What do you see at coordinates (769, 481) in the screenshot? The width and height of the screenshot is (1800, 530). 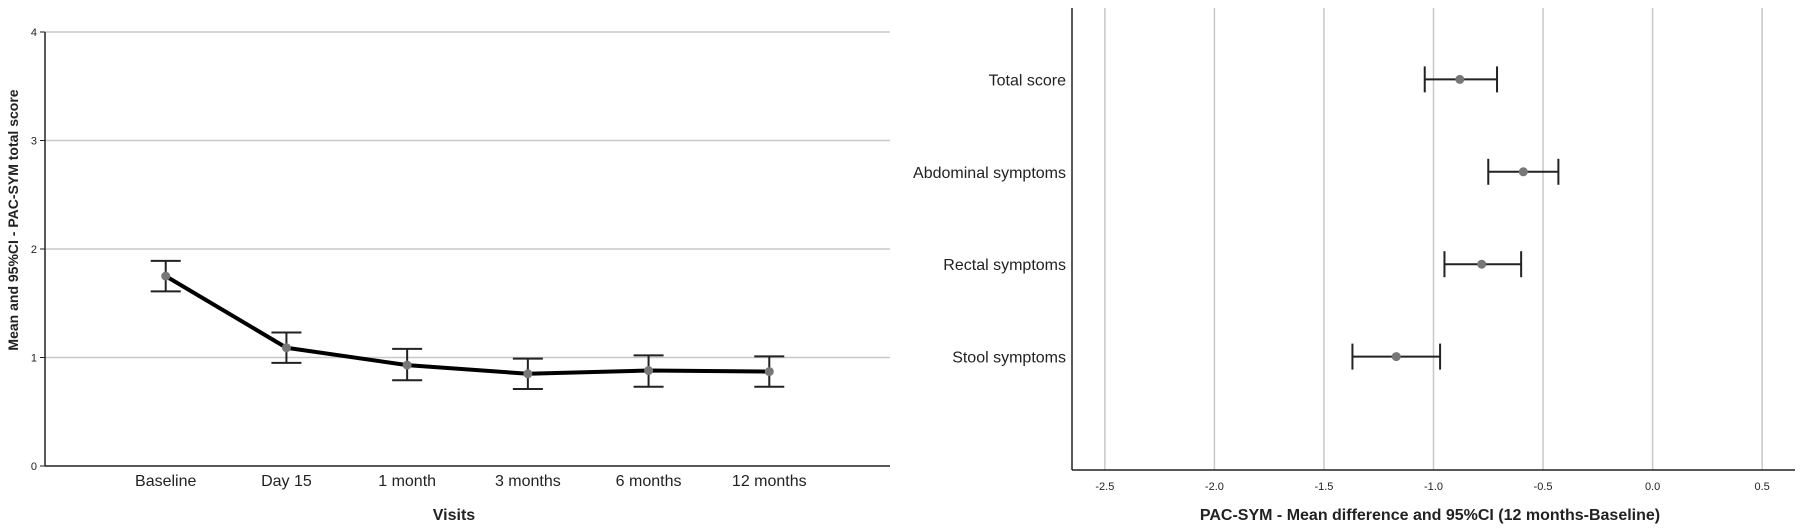 I see `x-tick-label: 12 months` at bounding box center [769, 481].